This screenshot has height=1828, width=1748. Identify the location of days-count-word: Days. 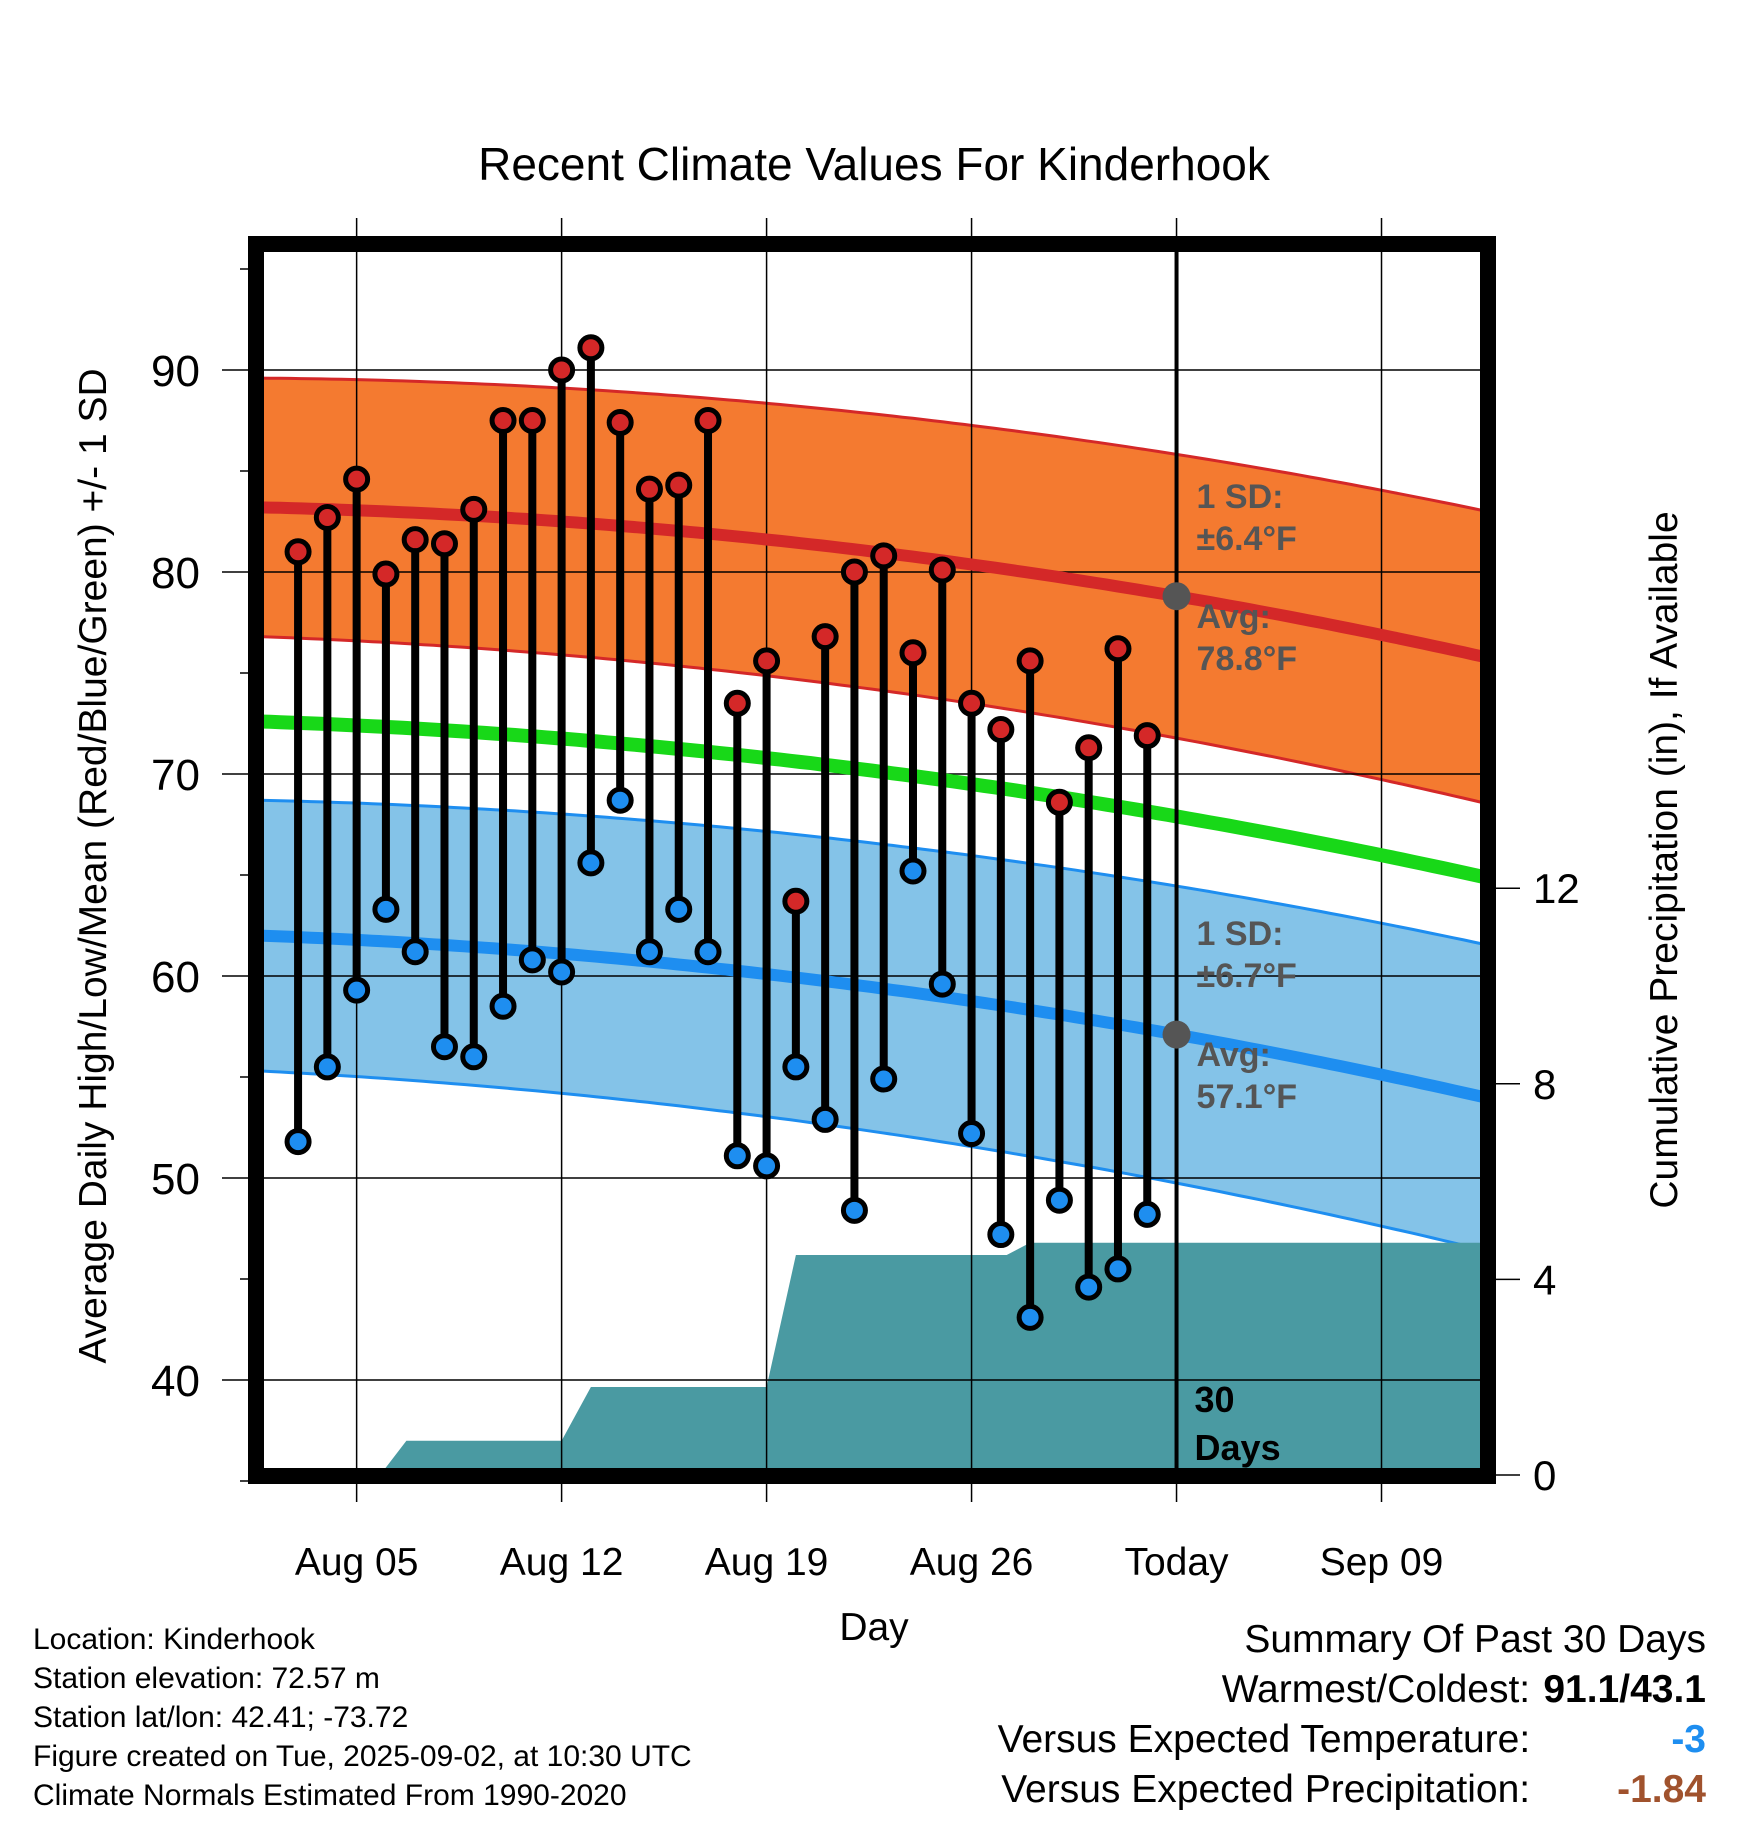
(1238, 1447).